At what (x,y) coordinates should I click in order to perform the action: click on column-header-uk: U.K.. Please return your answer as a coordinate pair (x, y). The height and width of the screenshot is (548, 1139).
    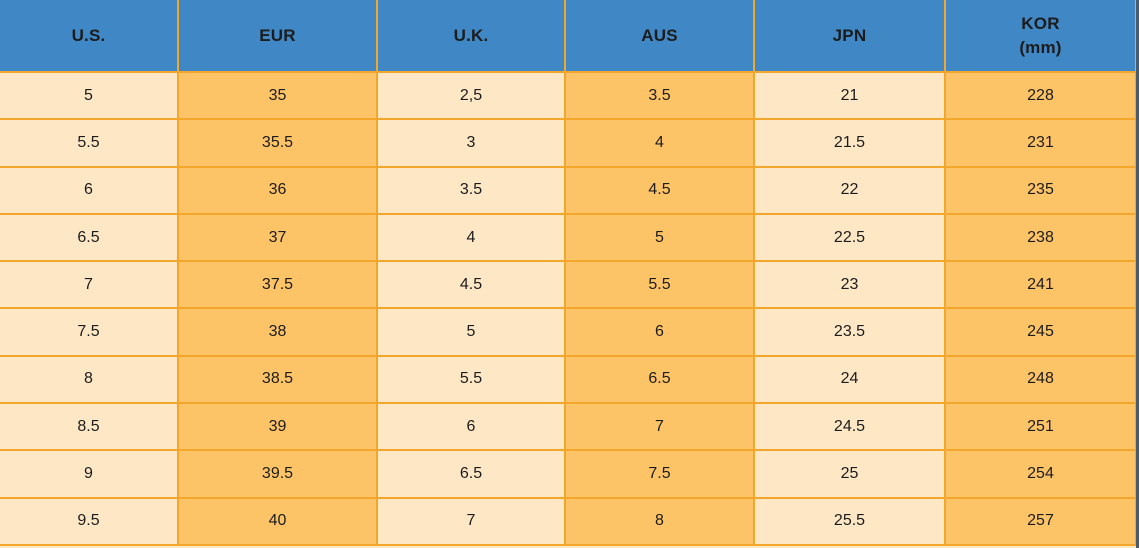
    Looking at the image, I should click on (471, 36).